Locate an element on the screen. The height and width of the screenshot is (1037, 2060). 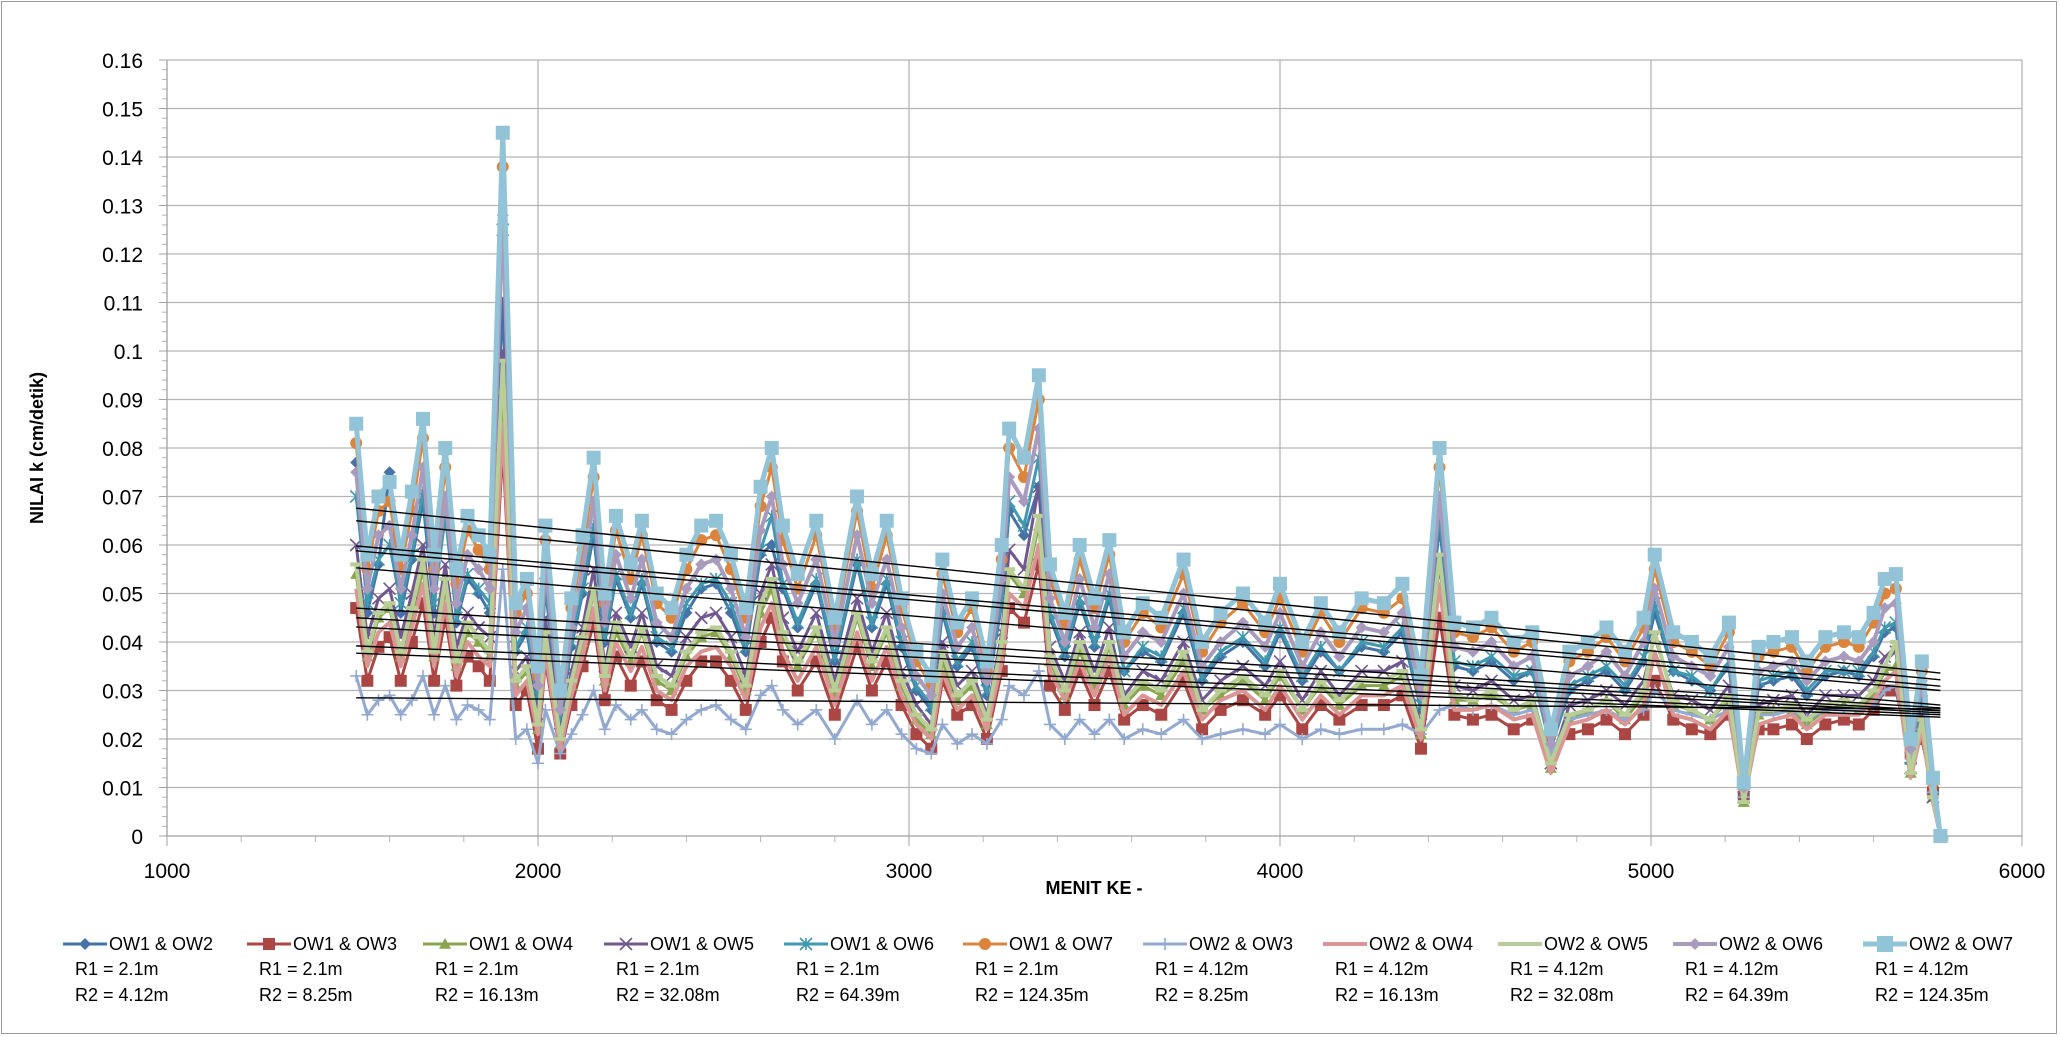
legend-label: OW1 & OW4 is located at coordinates (521, 943).